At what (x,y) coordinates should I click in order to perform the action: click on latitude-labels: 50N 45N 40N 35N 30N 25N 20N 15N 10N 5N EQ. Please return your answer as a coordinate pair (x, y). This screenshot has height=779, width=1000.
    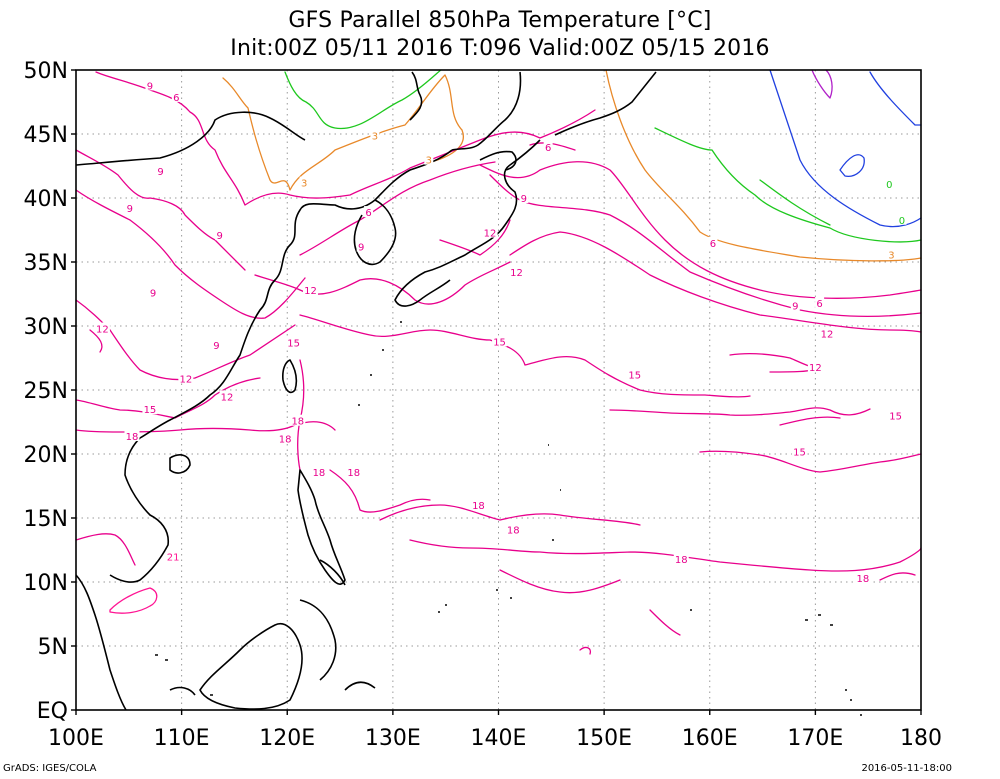
    Looking at the image, I should click on (50, 391).